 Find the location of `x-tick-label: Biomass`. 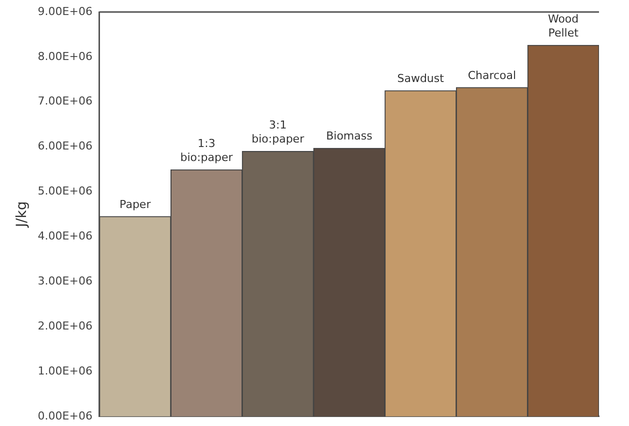

x-tick-label: Biomass is located at coordinates (349, 136).